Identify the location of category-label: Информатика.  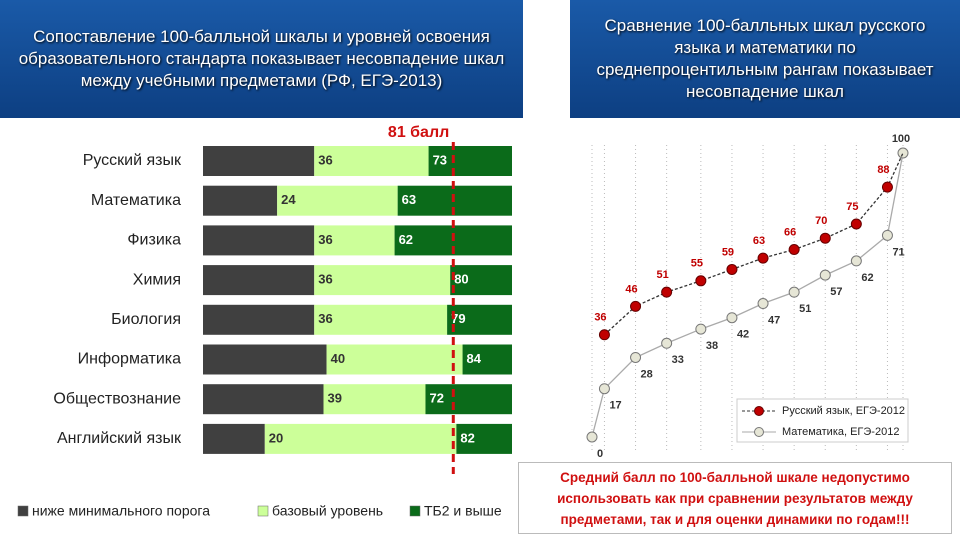
(129, 359).